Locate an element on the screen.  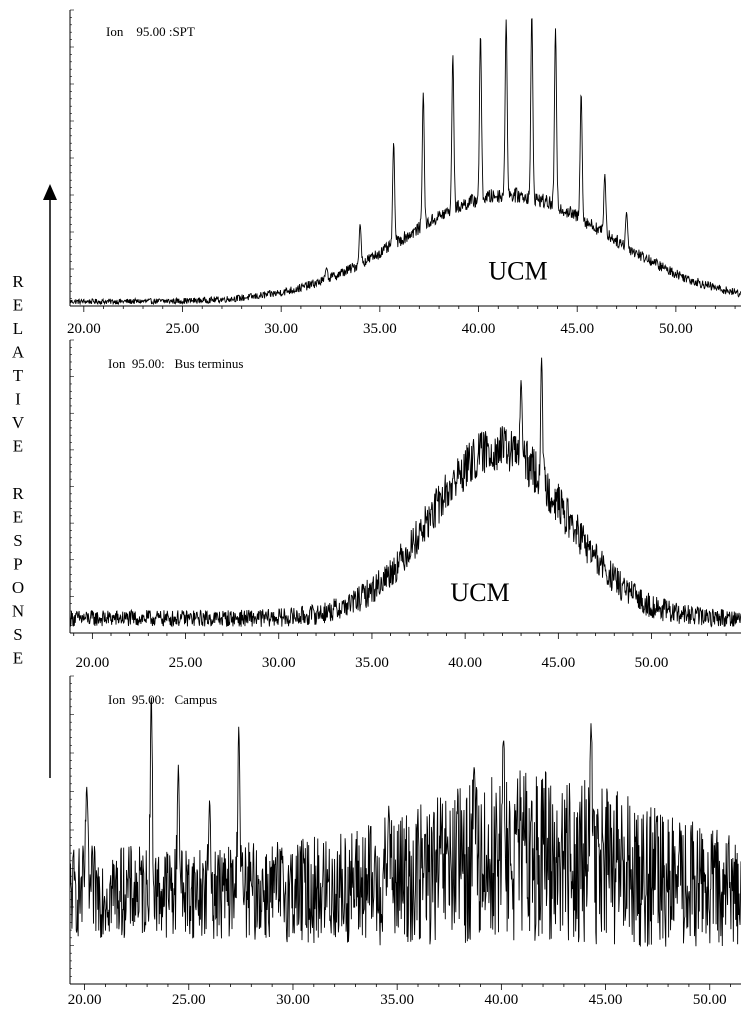
relative-response-arrow is located at coordinates (50, 481).